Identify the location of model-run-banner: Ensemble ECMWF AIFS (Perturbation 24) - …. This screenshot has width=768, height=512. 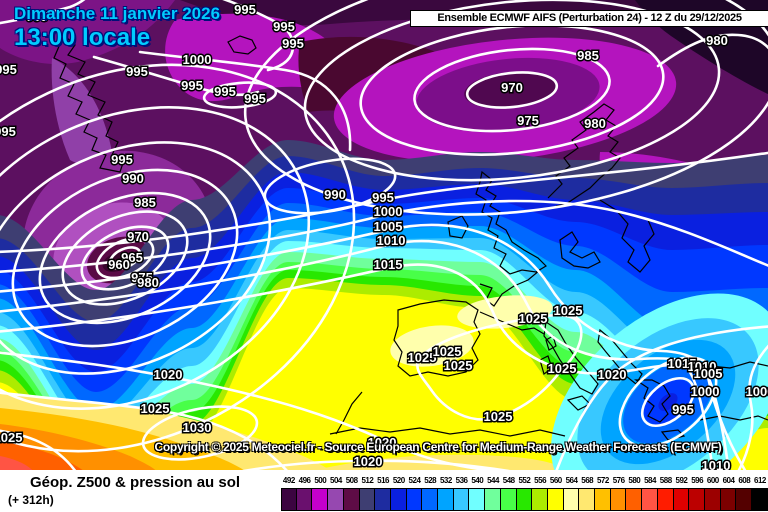
(589, 18).